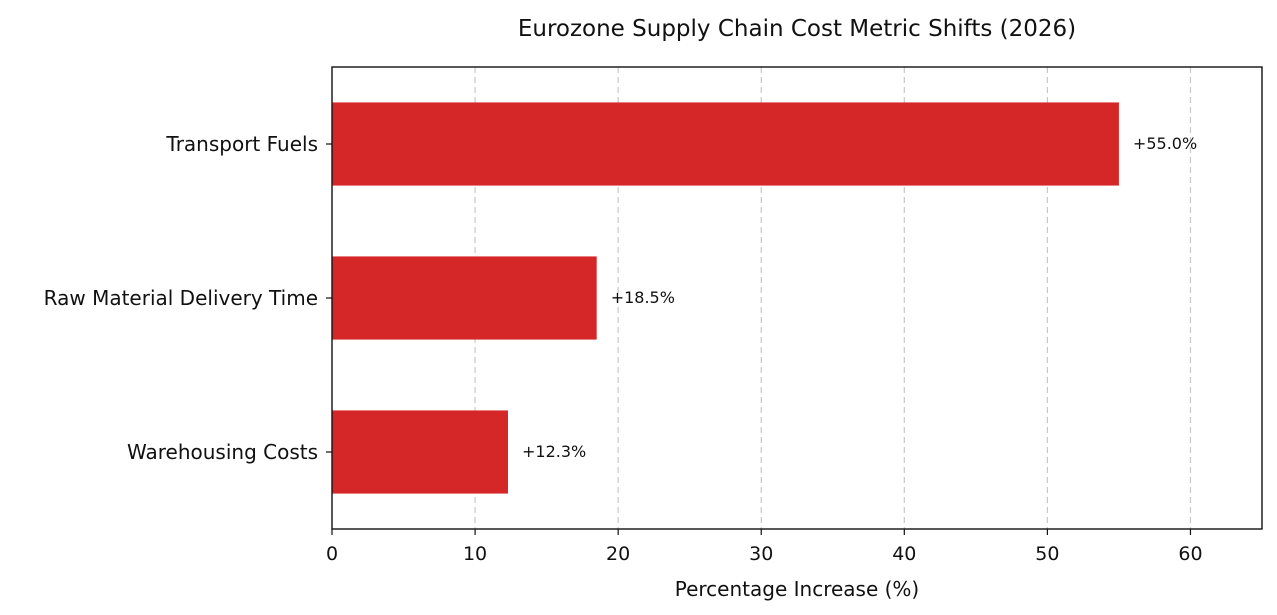 The image size is (1277, 615). Describe the element at coordinates (222, 452) in the screenshot. I see `y-category-label: Warehousing Costs` at that location.